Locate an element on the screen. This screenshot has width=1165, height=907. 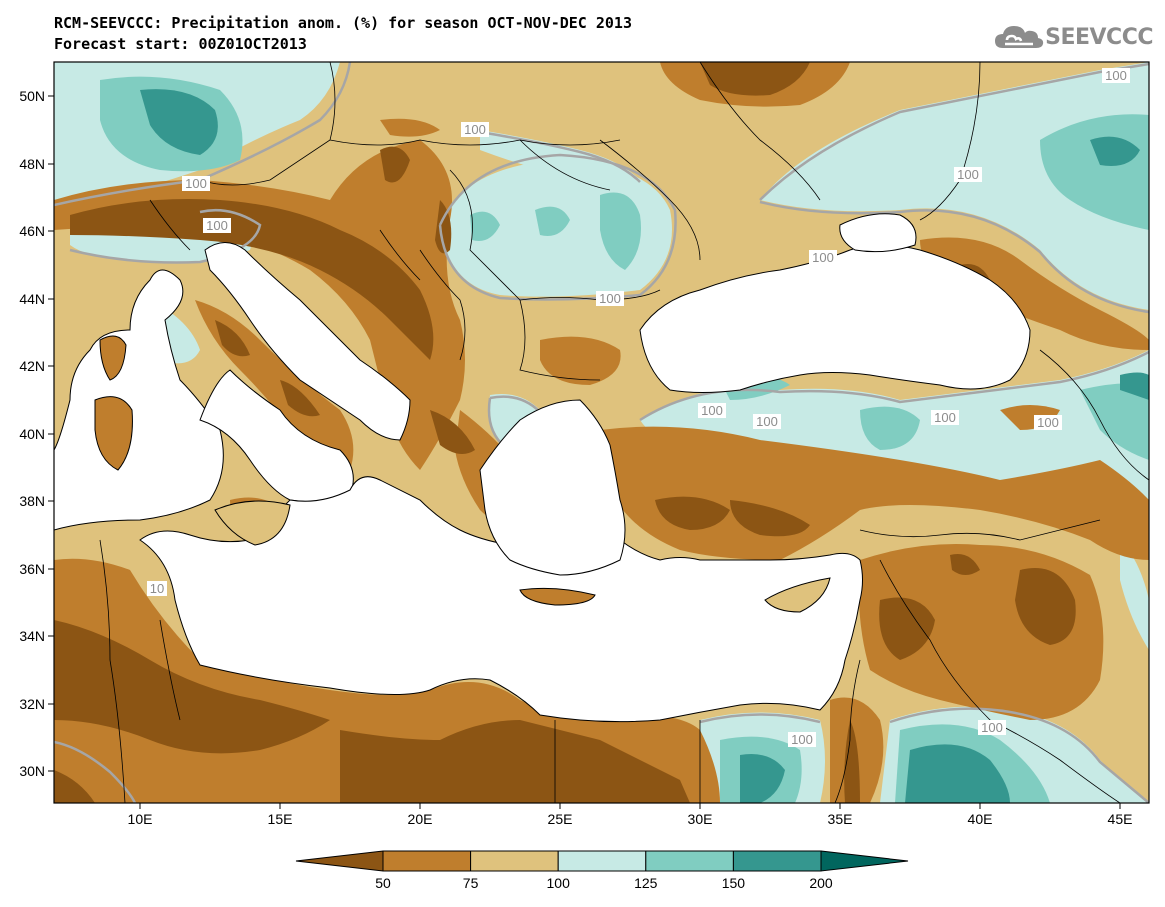
colorbar-low-triangle is located at coordinates (339, 861).